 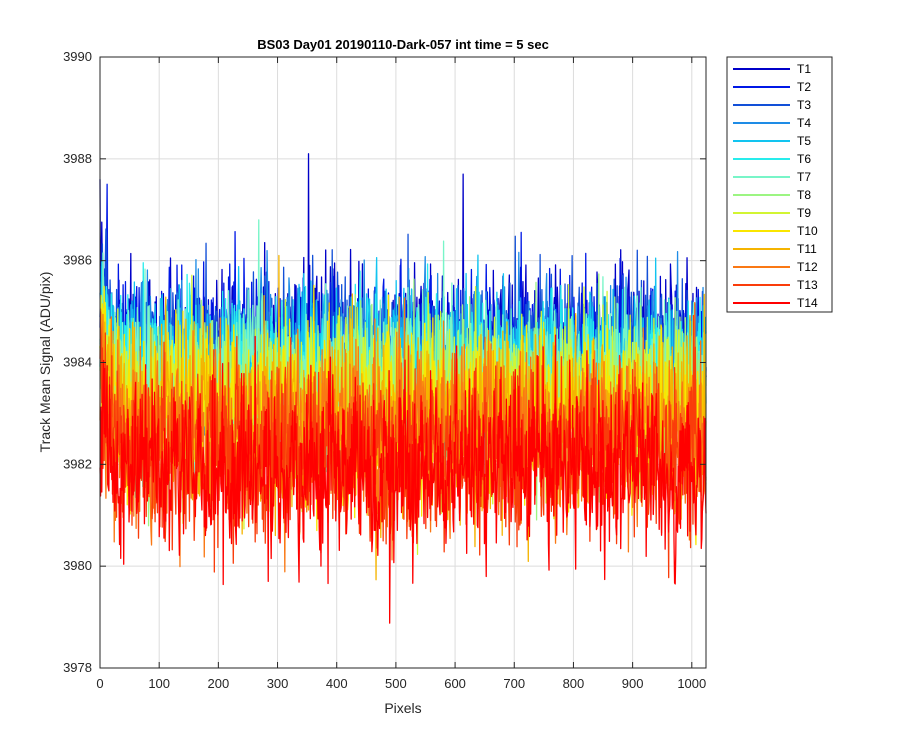 I want to click on legend-label-t1: T1, so click(x=804, y=69).